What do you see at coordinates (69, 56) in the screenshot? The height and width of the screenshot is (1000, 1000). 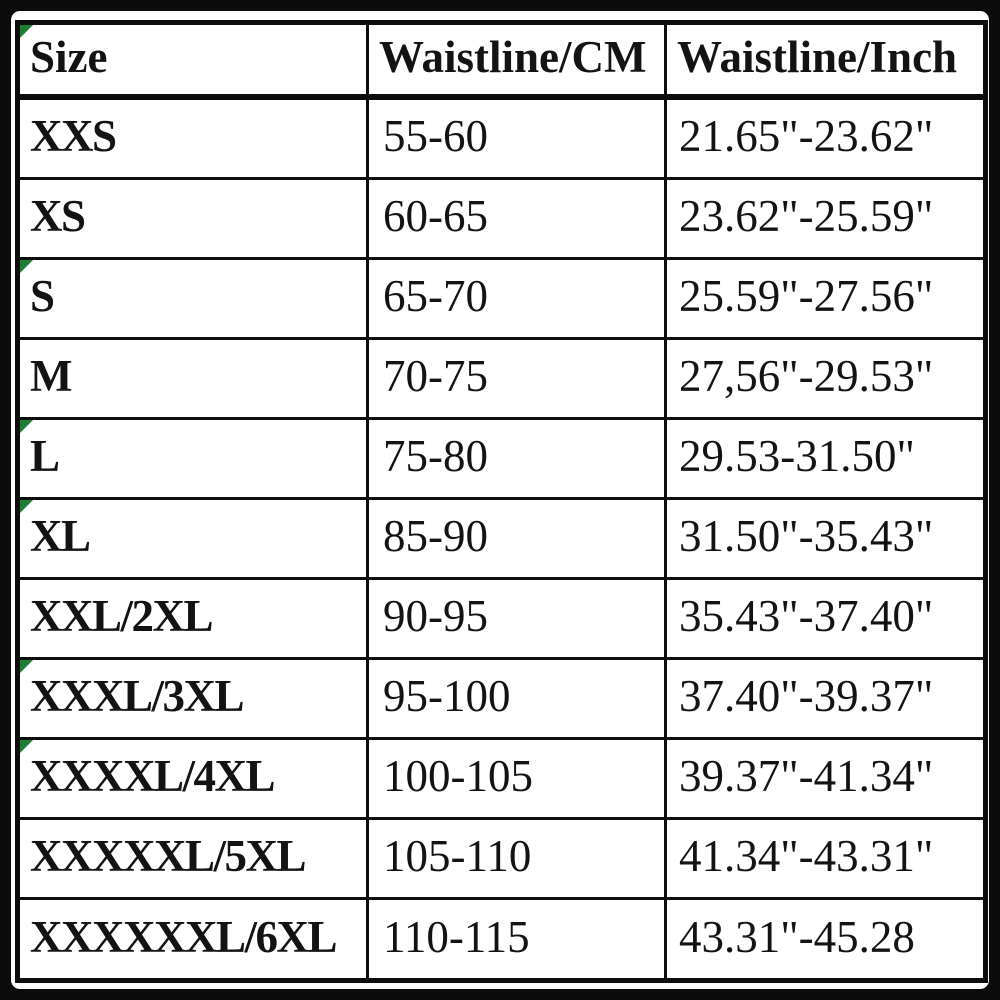 I see `header-label-size: Size` at bounding box center [69, 56].